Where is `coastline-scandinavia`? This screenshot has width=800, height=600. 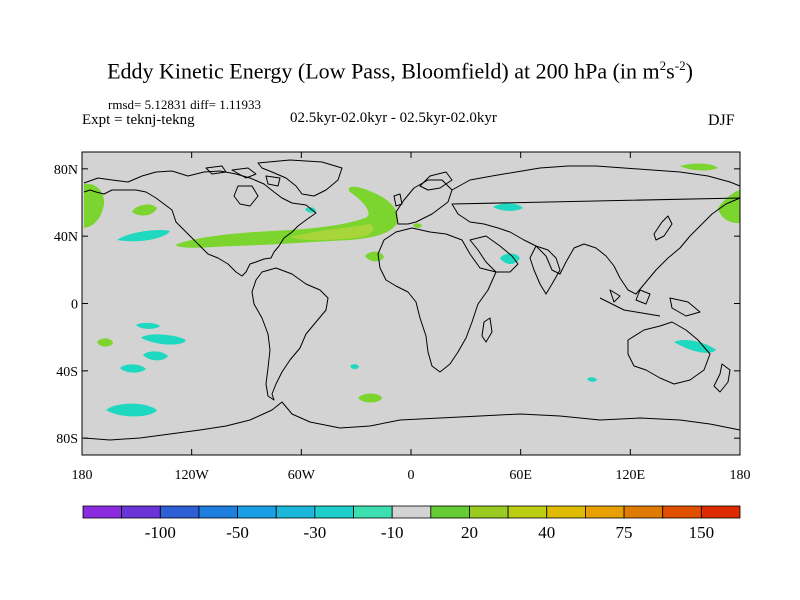
coastline-scandinavia is located at coordinates (436, 181).